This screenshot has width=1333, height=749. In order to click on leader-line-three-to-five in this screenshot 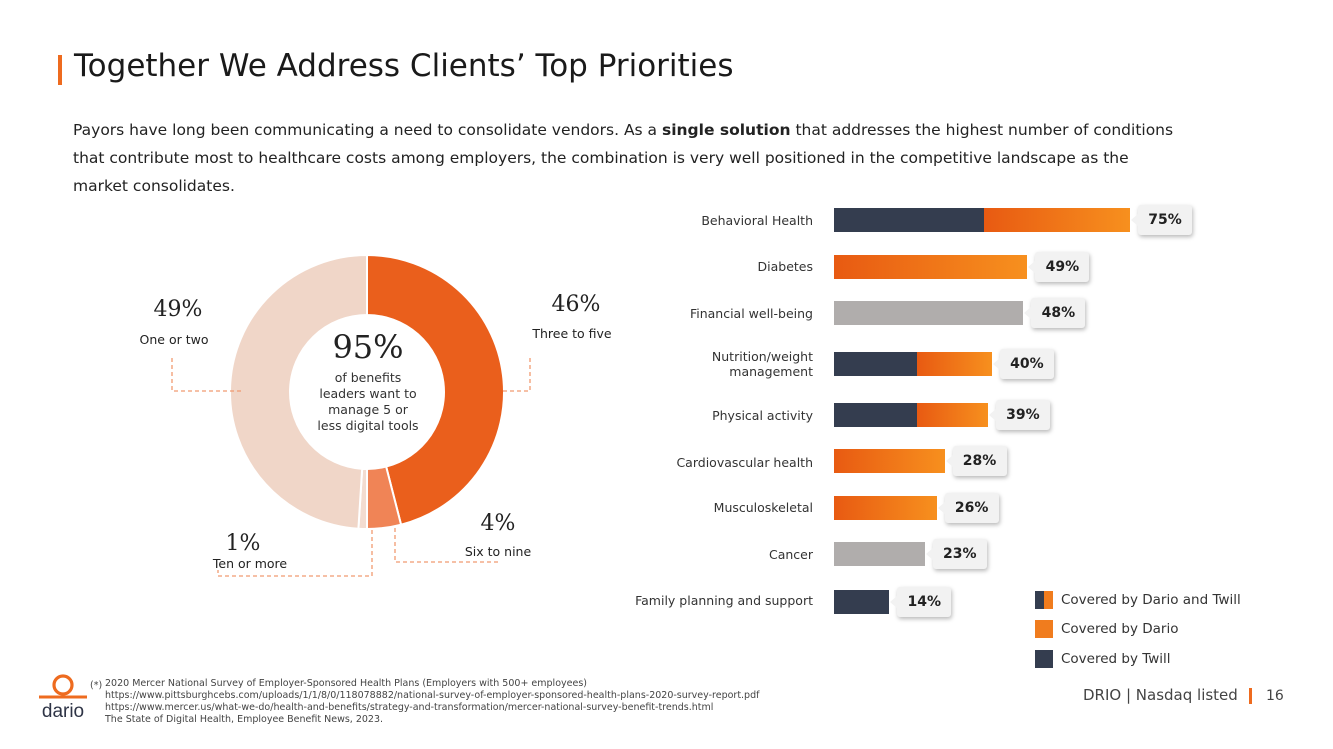, I will do `click(515, 375)`.